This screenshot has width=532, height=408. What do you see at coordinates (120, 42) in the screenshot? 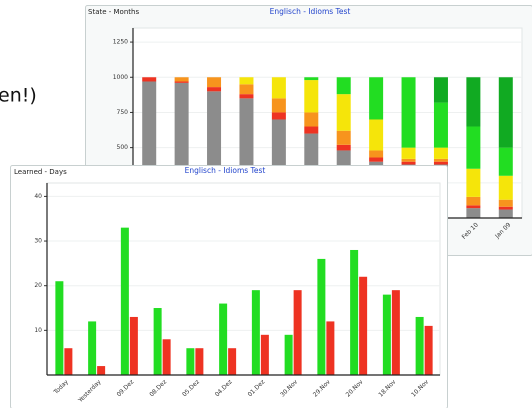
I see `y-tick-label: 1250` at bounding box center [120, 42].